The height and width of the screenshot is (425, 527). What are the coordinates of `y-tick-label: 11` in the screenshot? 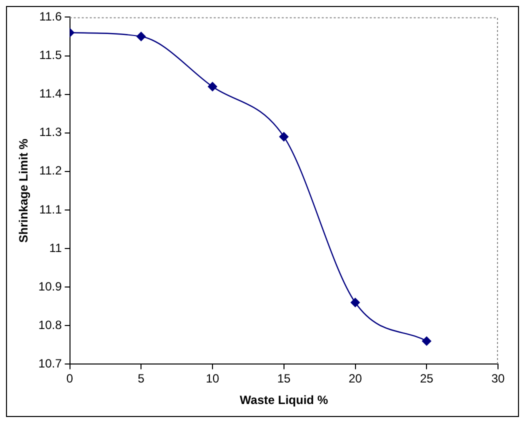 It's located at (55, 247).